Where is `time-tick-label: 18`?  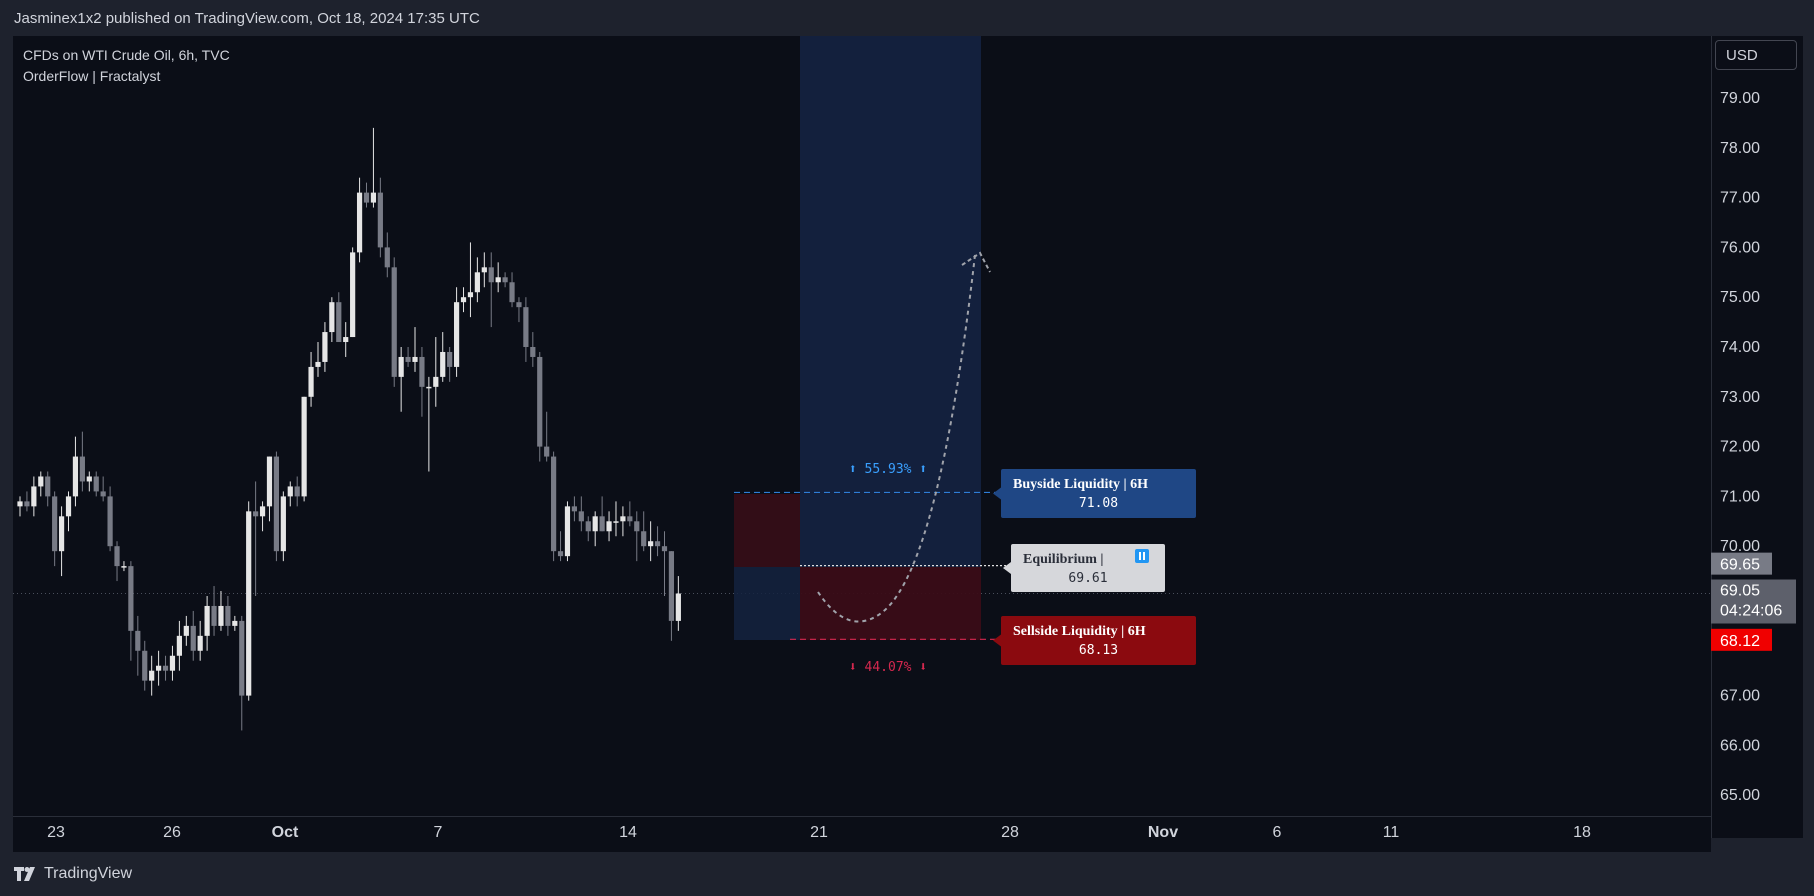 time-tick-label: 18 is located at coordinates (1582, 832).